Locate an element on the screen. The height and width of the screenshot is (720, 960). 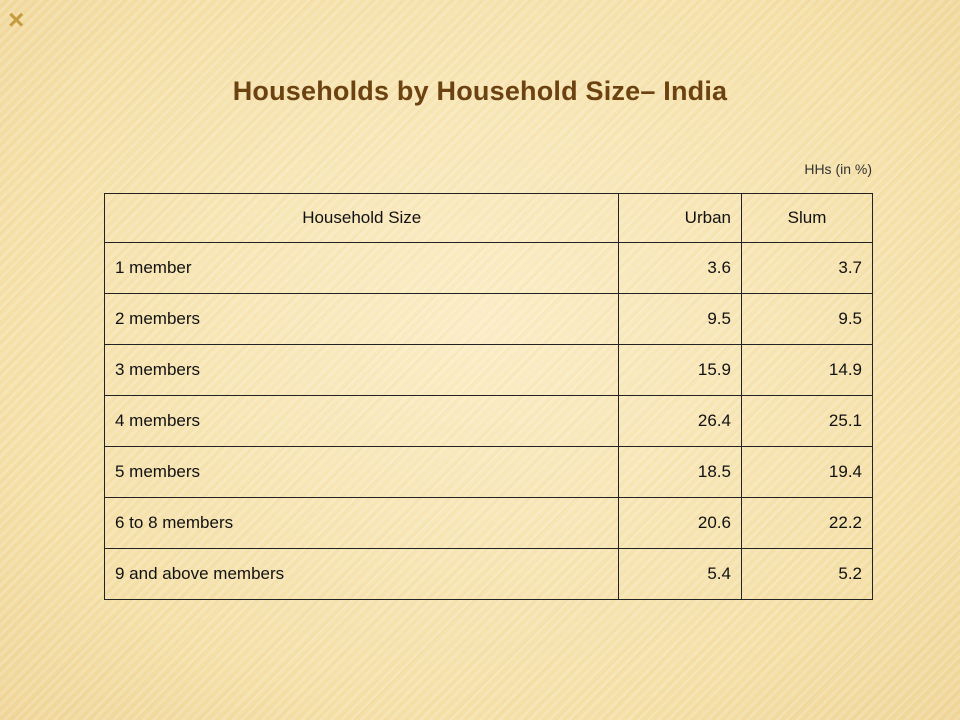
table-row: 4 members 26.4 25.1 is located at coordinates (488, 421).